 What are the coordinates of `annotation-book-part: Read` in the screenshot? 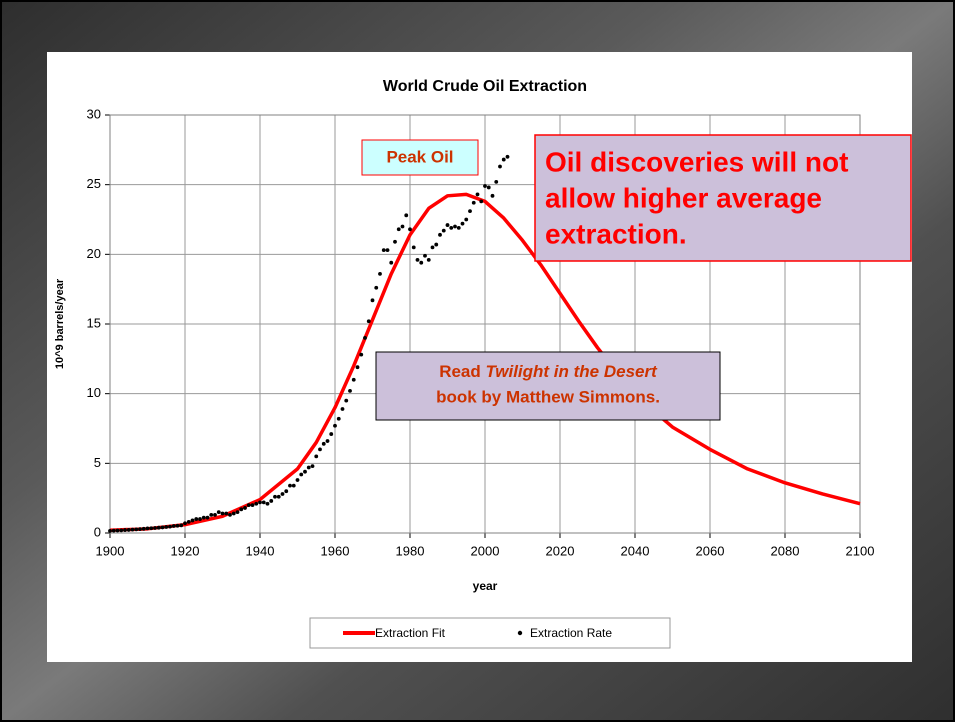 It's located at (462, 371).